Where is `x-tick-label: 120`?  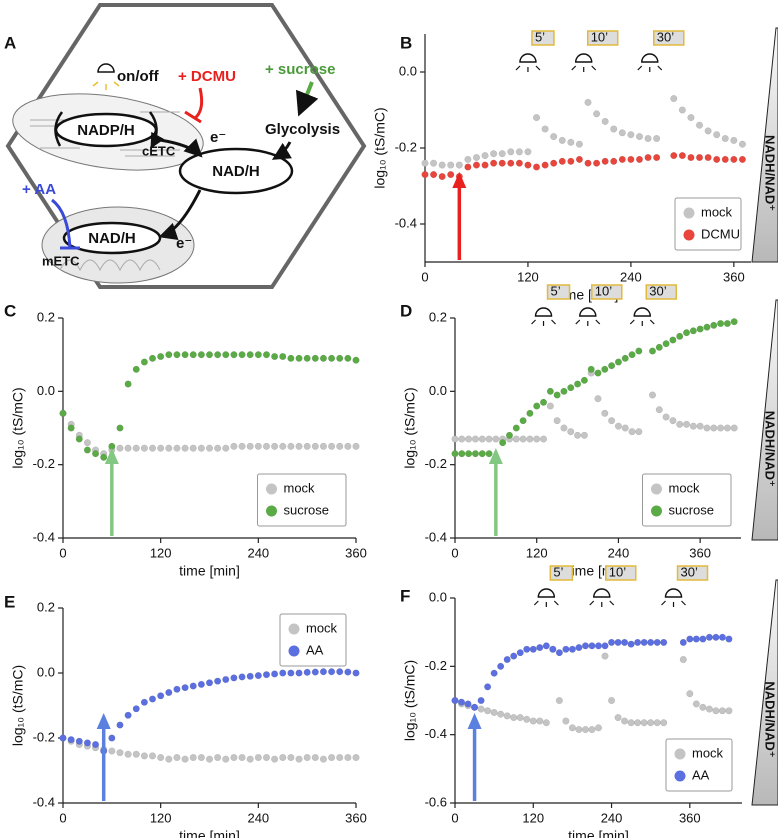 x-tick-label: 120 is located at coordinates (533, 817).